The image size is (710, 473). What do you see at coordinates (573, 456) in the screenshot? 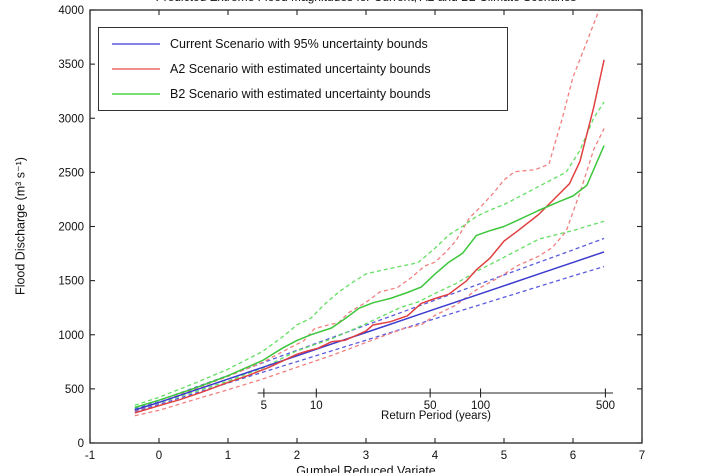
I see `x-tick-label: 6` at bounding box center [573, 456].